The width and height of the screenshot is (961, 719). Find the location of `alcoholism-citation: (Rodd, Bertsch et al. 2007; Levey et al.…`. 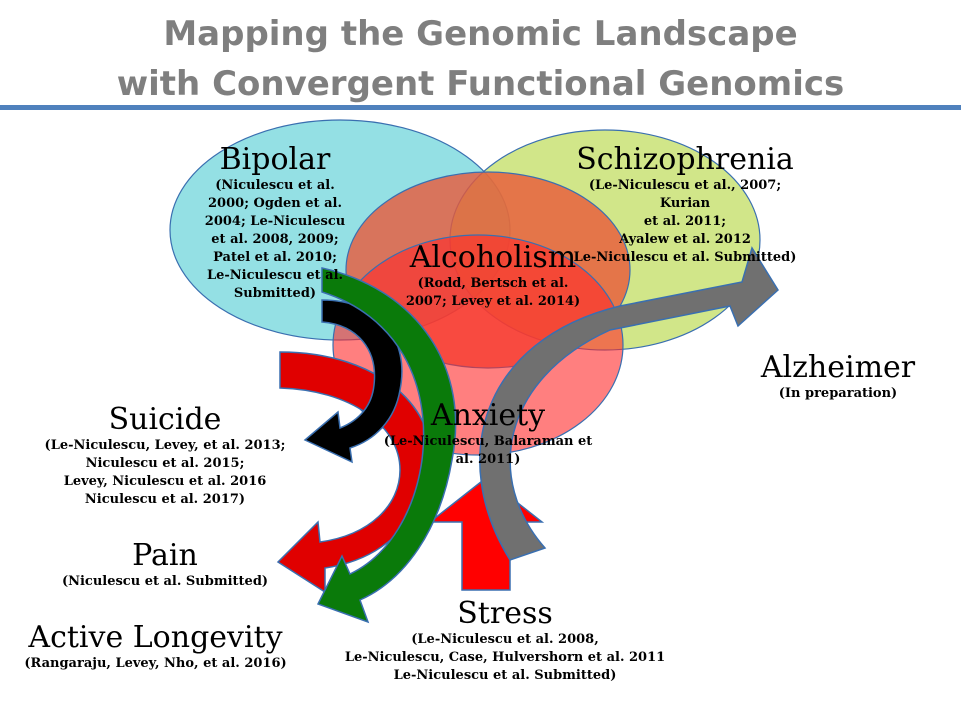

alcoholism-citation: (Rodd, Bertsch et al. 2007; Levey et al.… is located at coordinates (493, 292).